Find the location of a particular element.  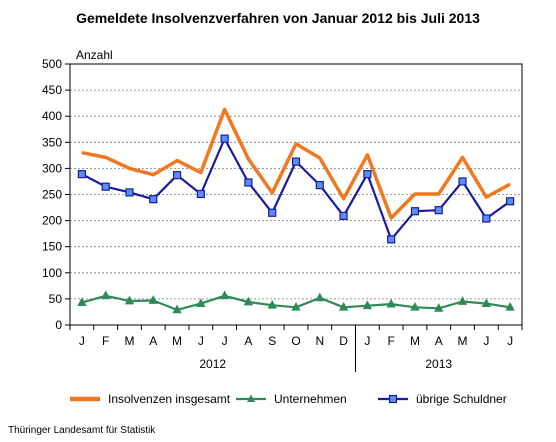

y-tick-label: 250 is located at coordinates (52, 195).